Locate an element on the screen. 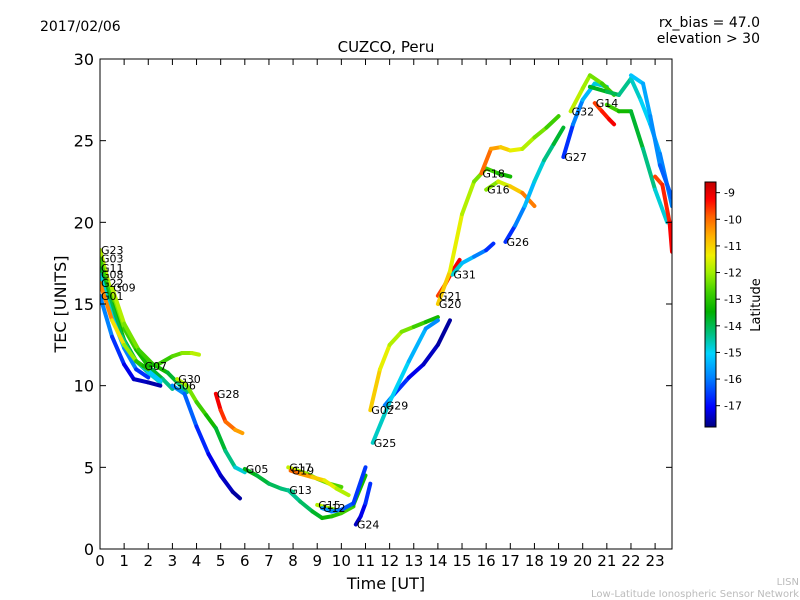 This screenshot has width=800, height=600. series-G06 is located at coordinates (206, 442).